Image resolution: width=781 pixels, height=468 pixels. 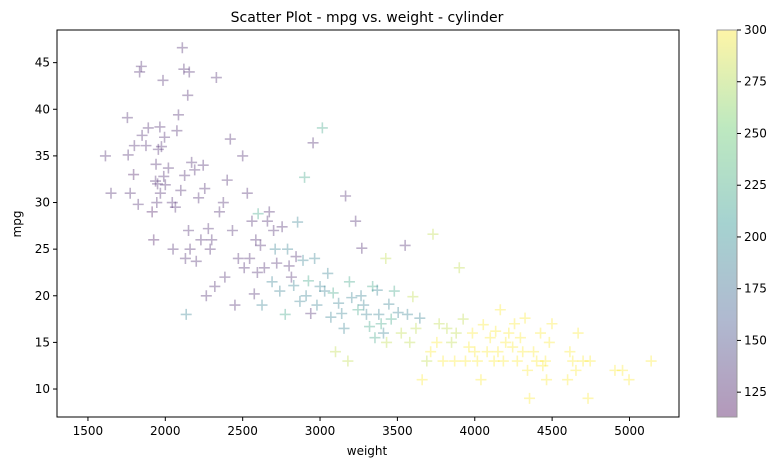 What do you see at coordinates (755, 237) in the screenshot?
I see `colorbar-tick-label: 200` at bounding box center [755, 237].